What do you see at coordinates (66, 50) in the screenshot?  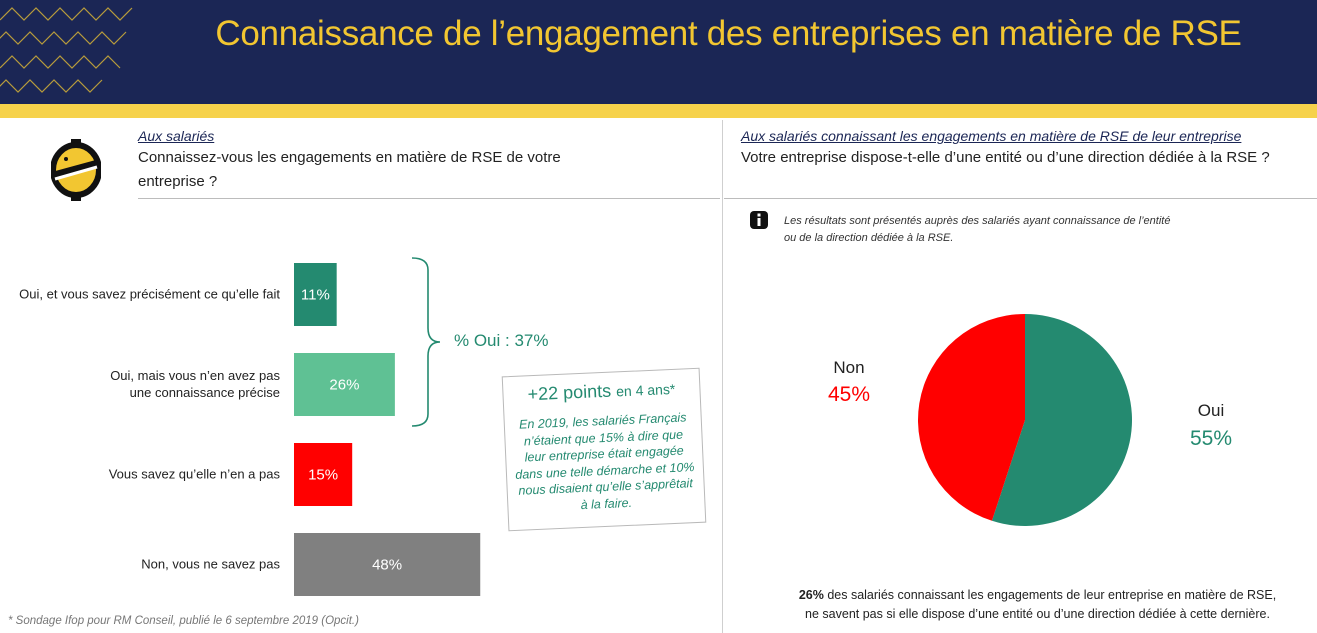 I see `decorative-pattern-icon` at bounding box center [66, 50].